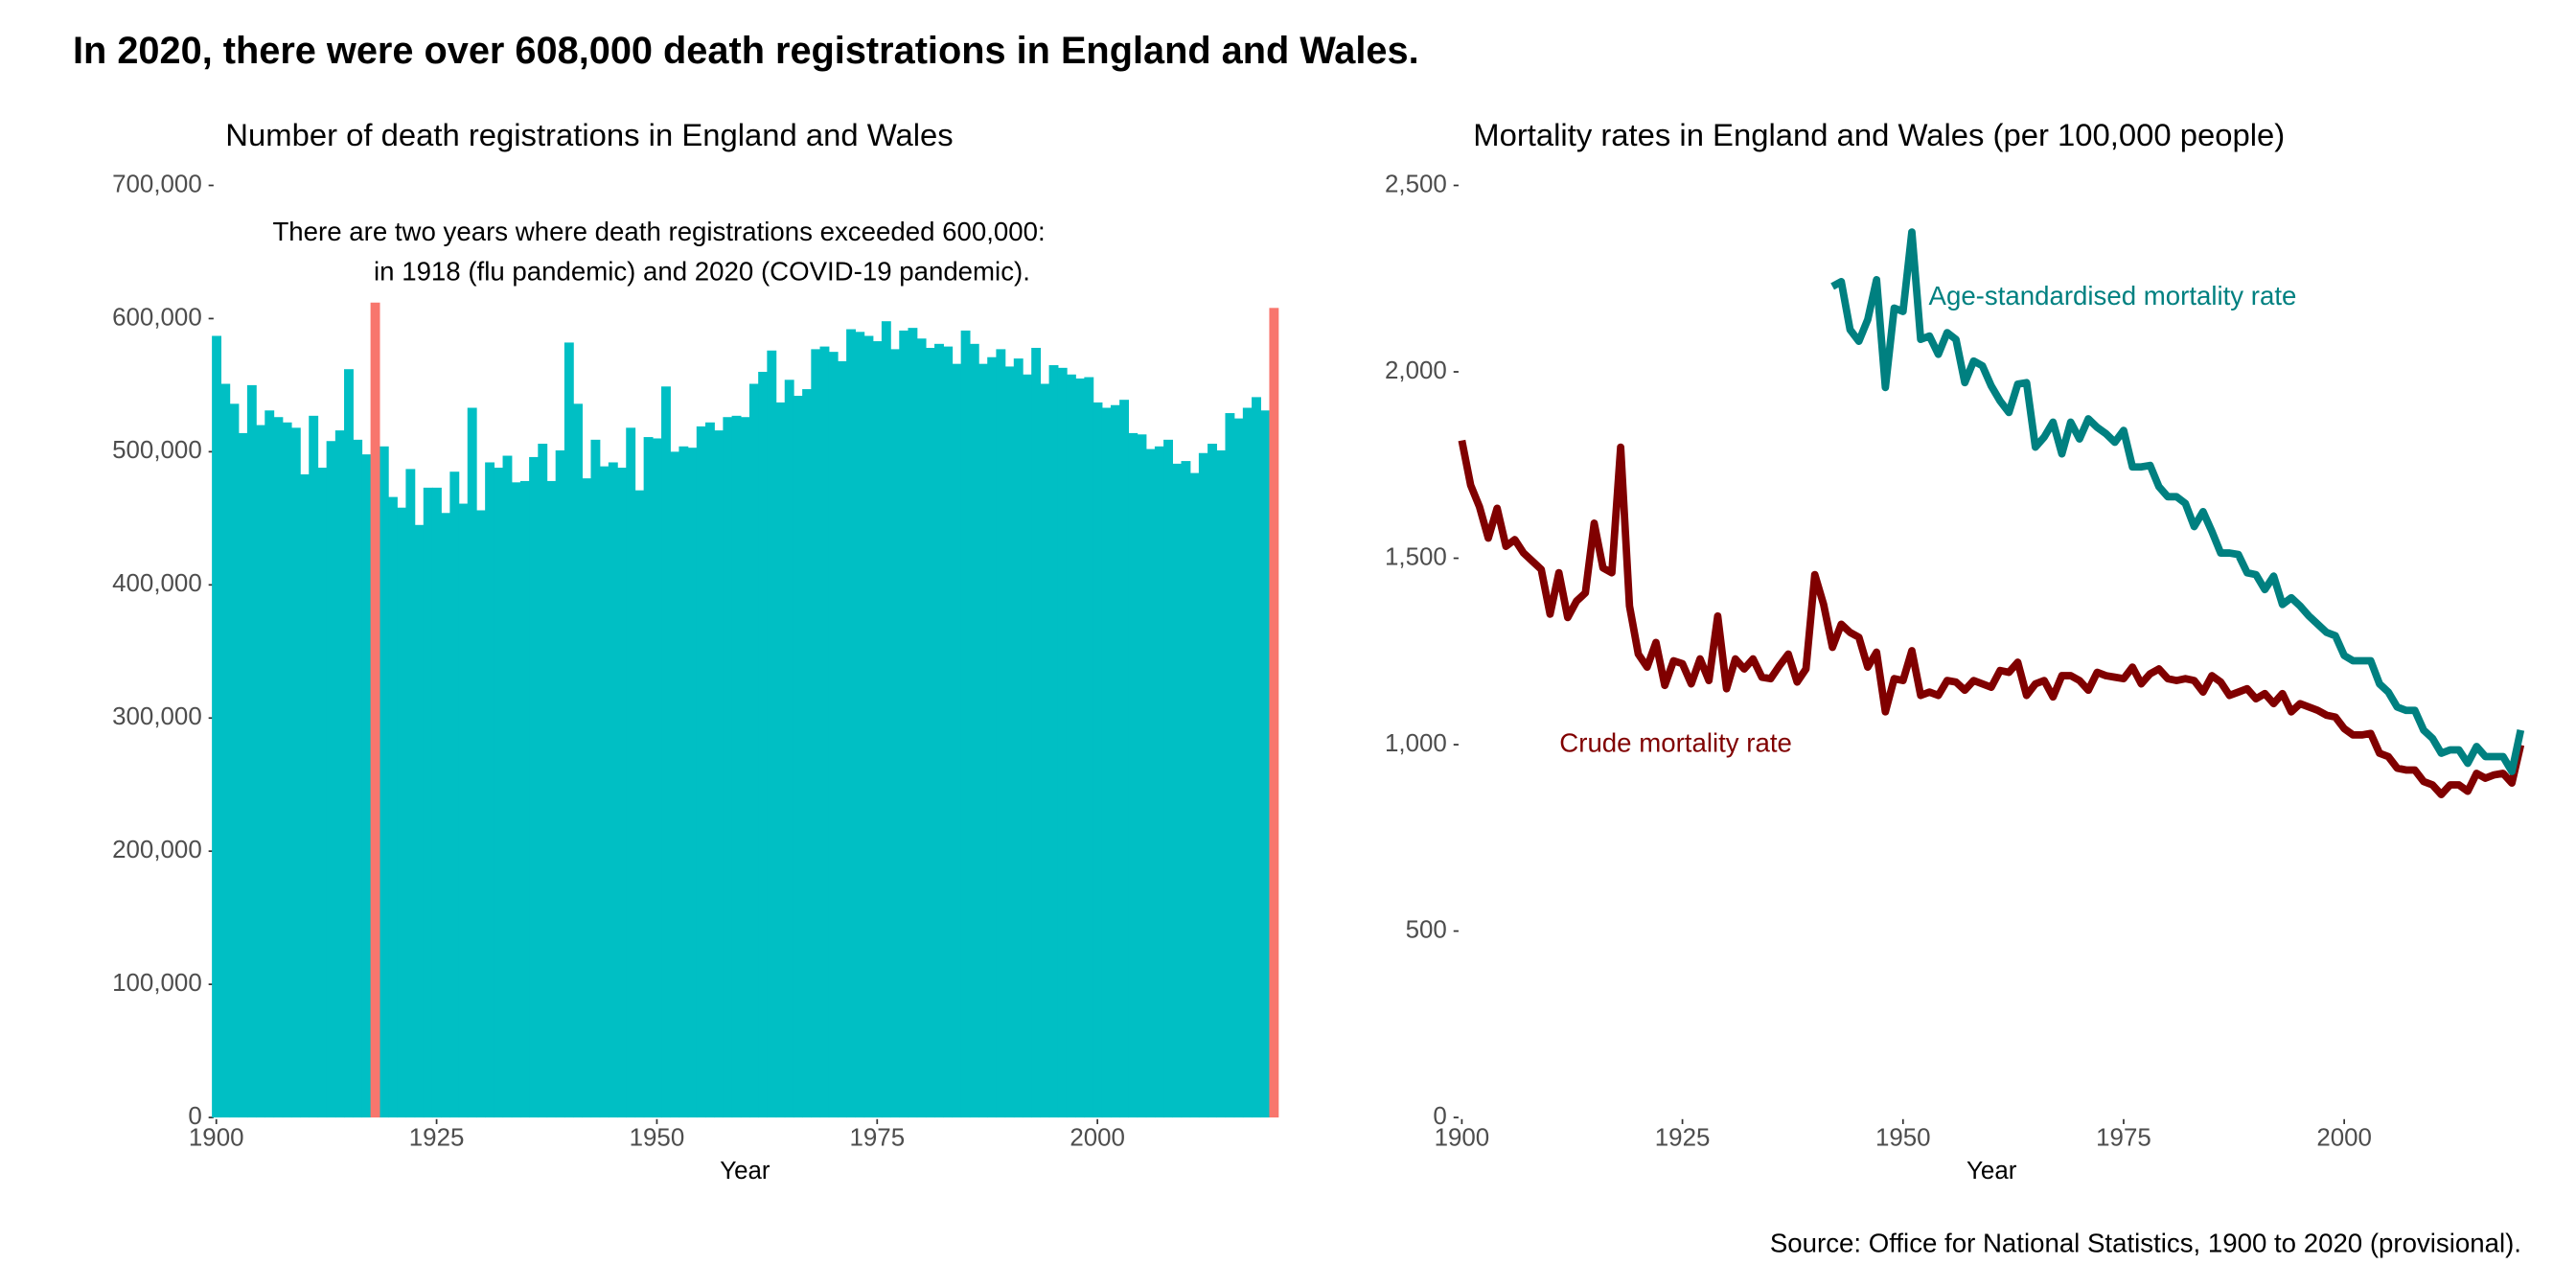 This screenshot has height=1288, width=2576. What do you see at coordinates (157, 450) in the screenshot?
I see `y-tick-label: 500,000` at bounding box center [157, 450].